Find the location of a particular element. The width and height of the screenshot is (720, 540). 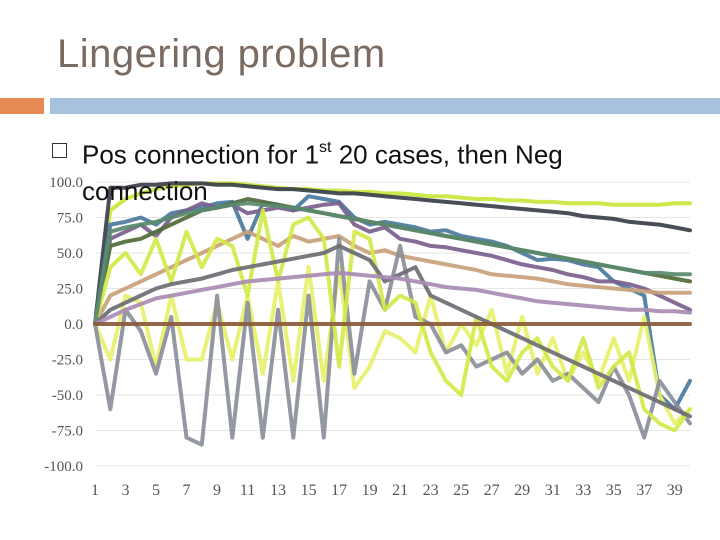

x-tick-label: 35 is located at coordinates (614, 490).